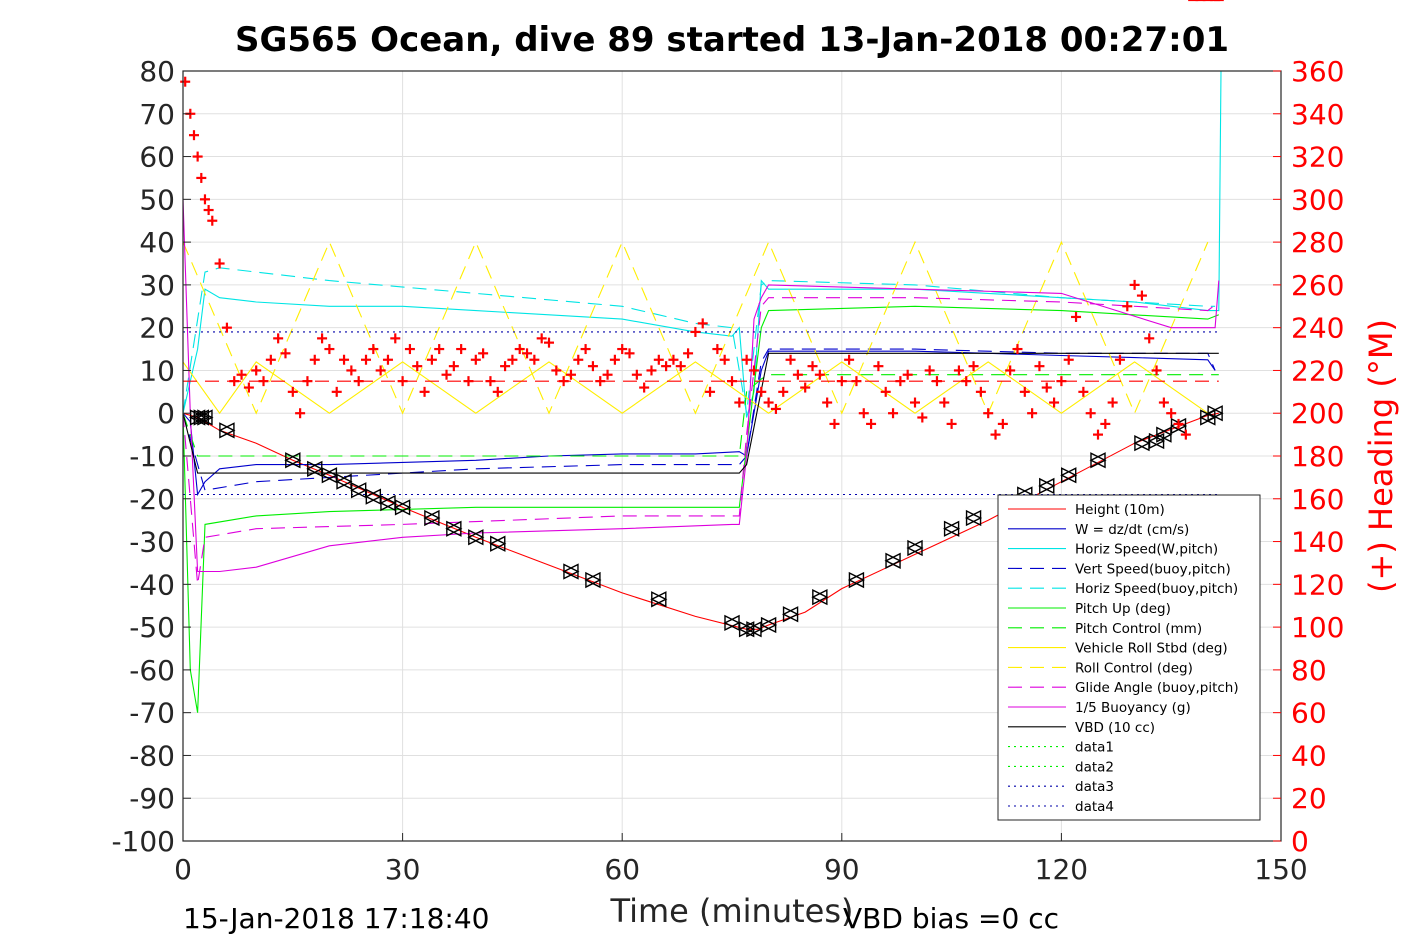  I want to click on legend-item-6: Pitch Control (mm), so click(1105, 629).